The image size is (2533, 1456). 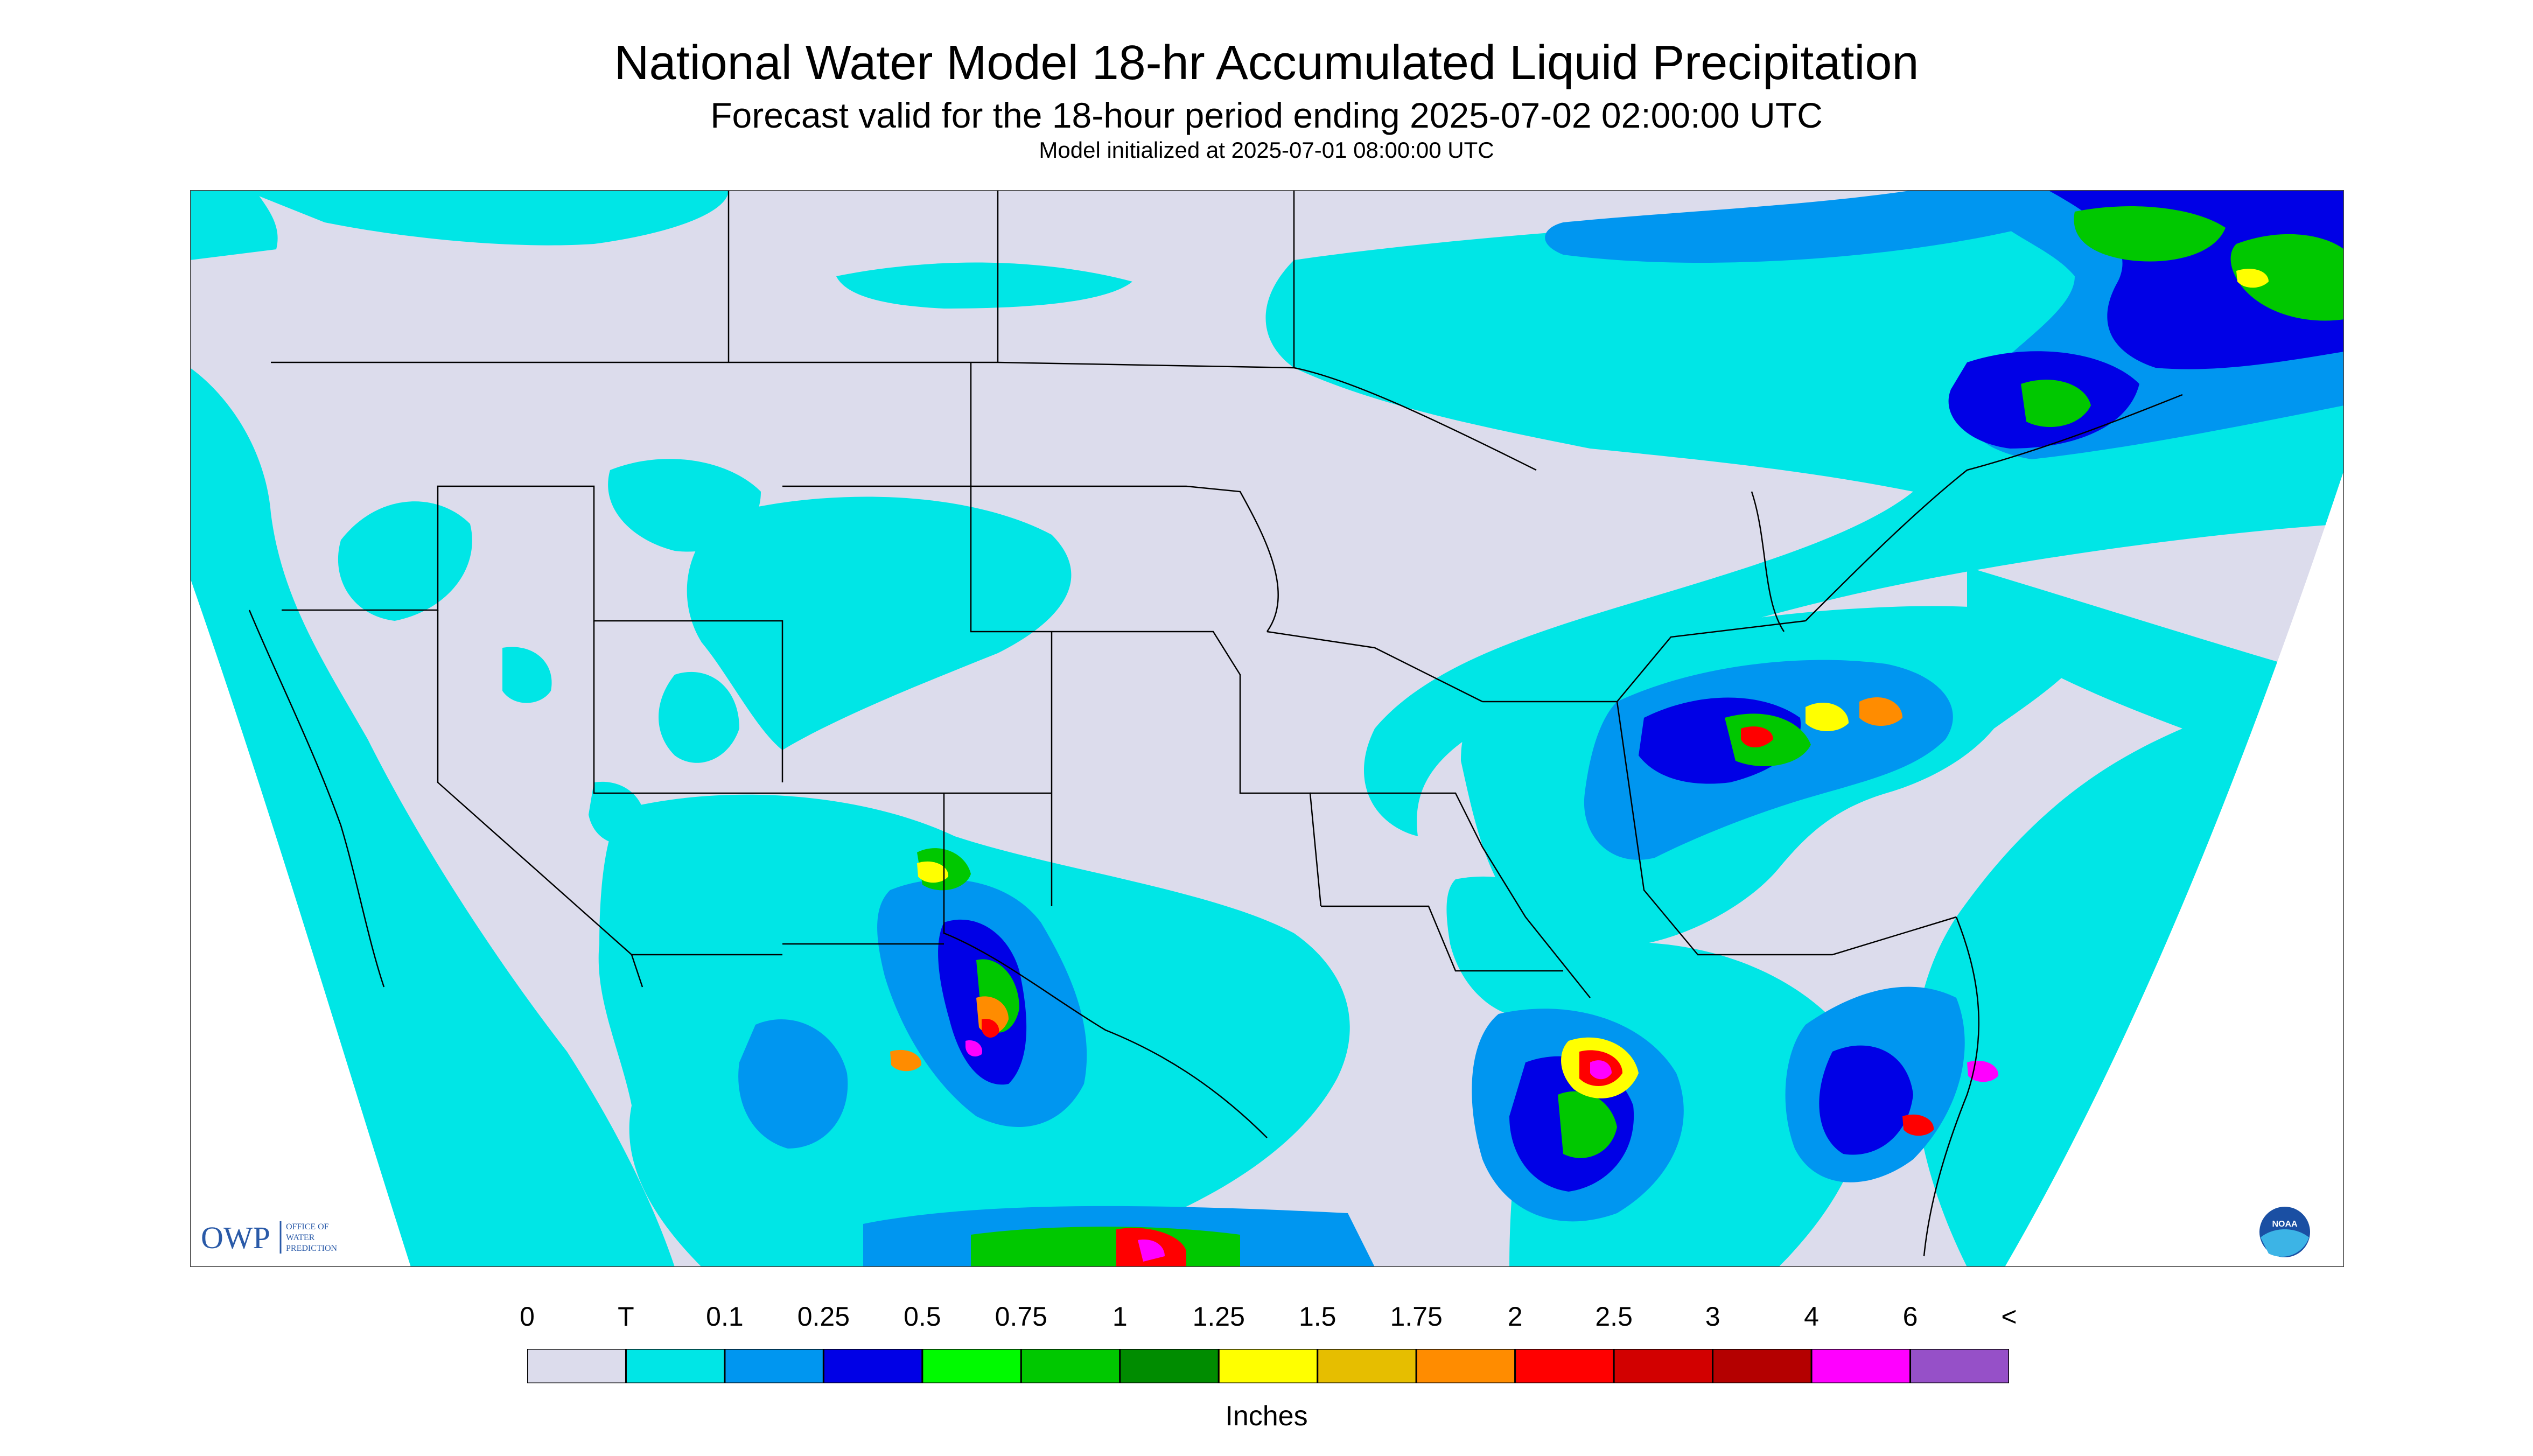 What do you see at coordinates (1266, 1416) in the screenshot?
I see `legend-units: Inches` at bounding box center [1266, 1416].